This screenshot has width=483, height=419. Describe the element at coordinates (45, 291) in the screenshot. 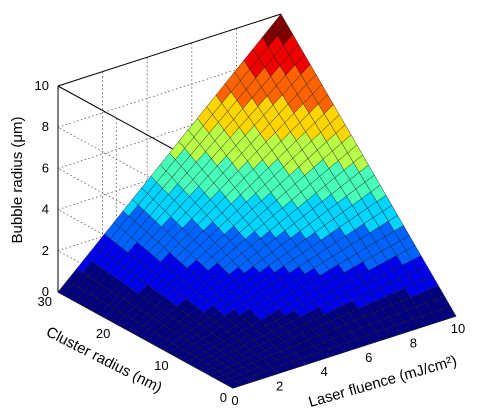

I see `z-tick-label: 0` at that location.